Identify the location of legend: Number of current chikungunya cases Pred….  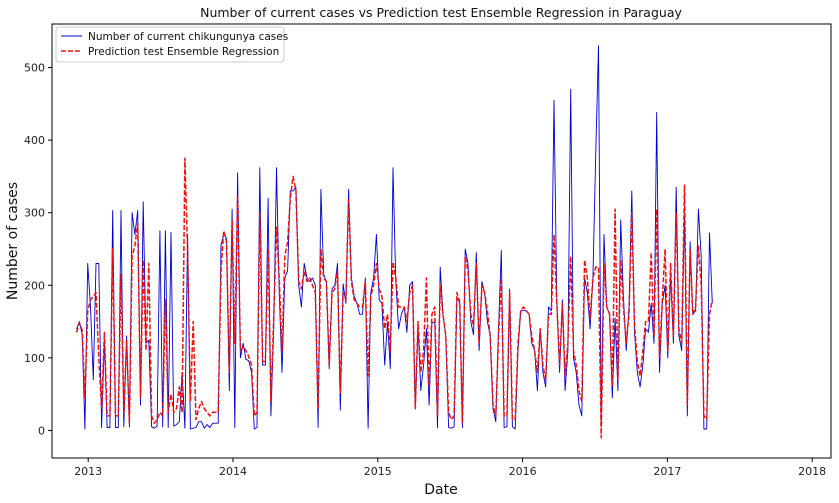
(171, 44).